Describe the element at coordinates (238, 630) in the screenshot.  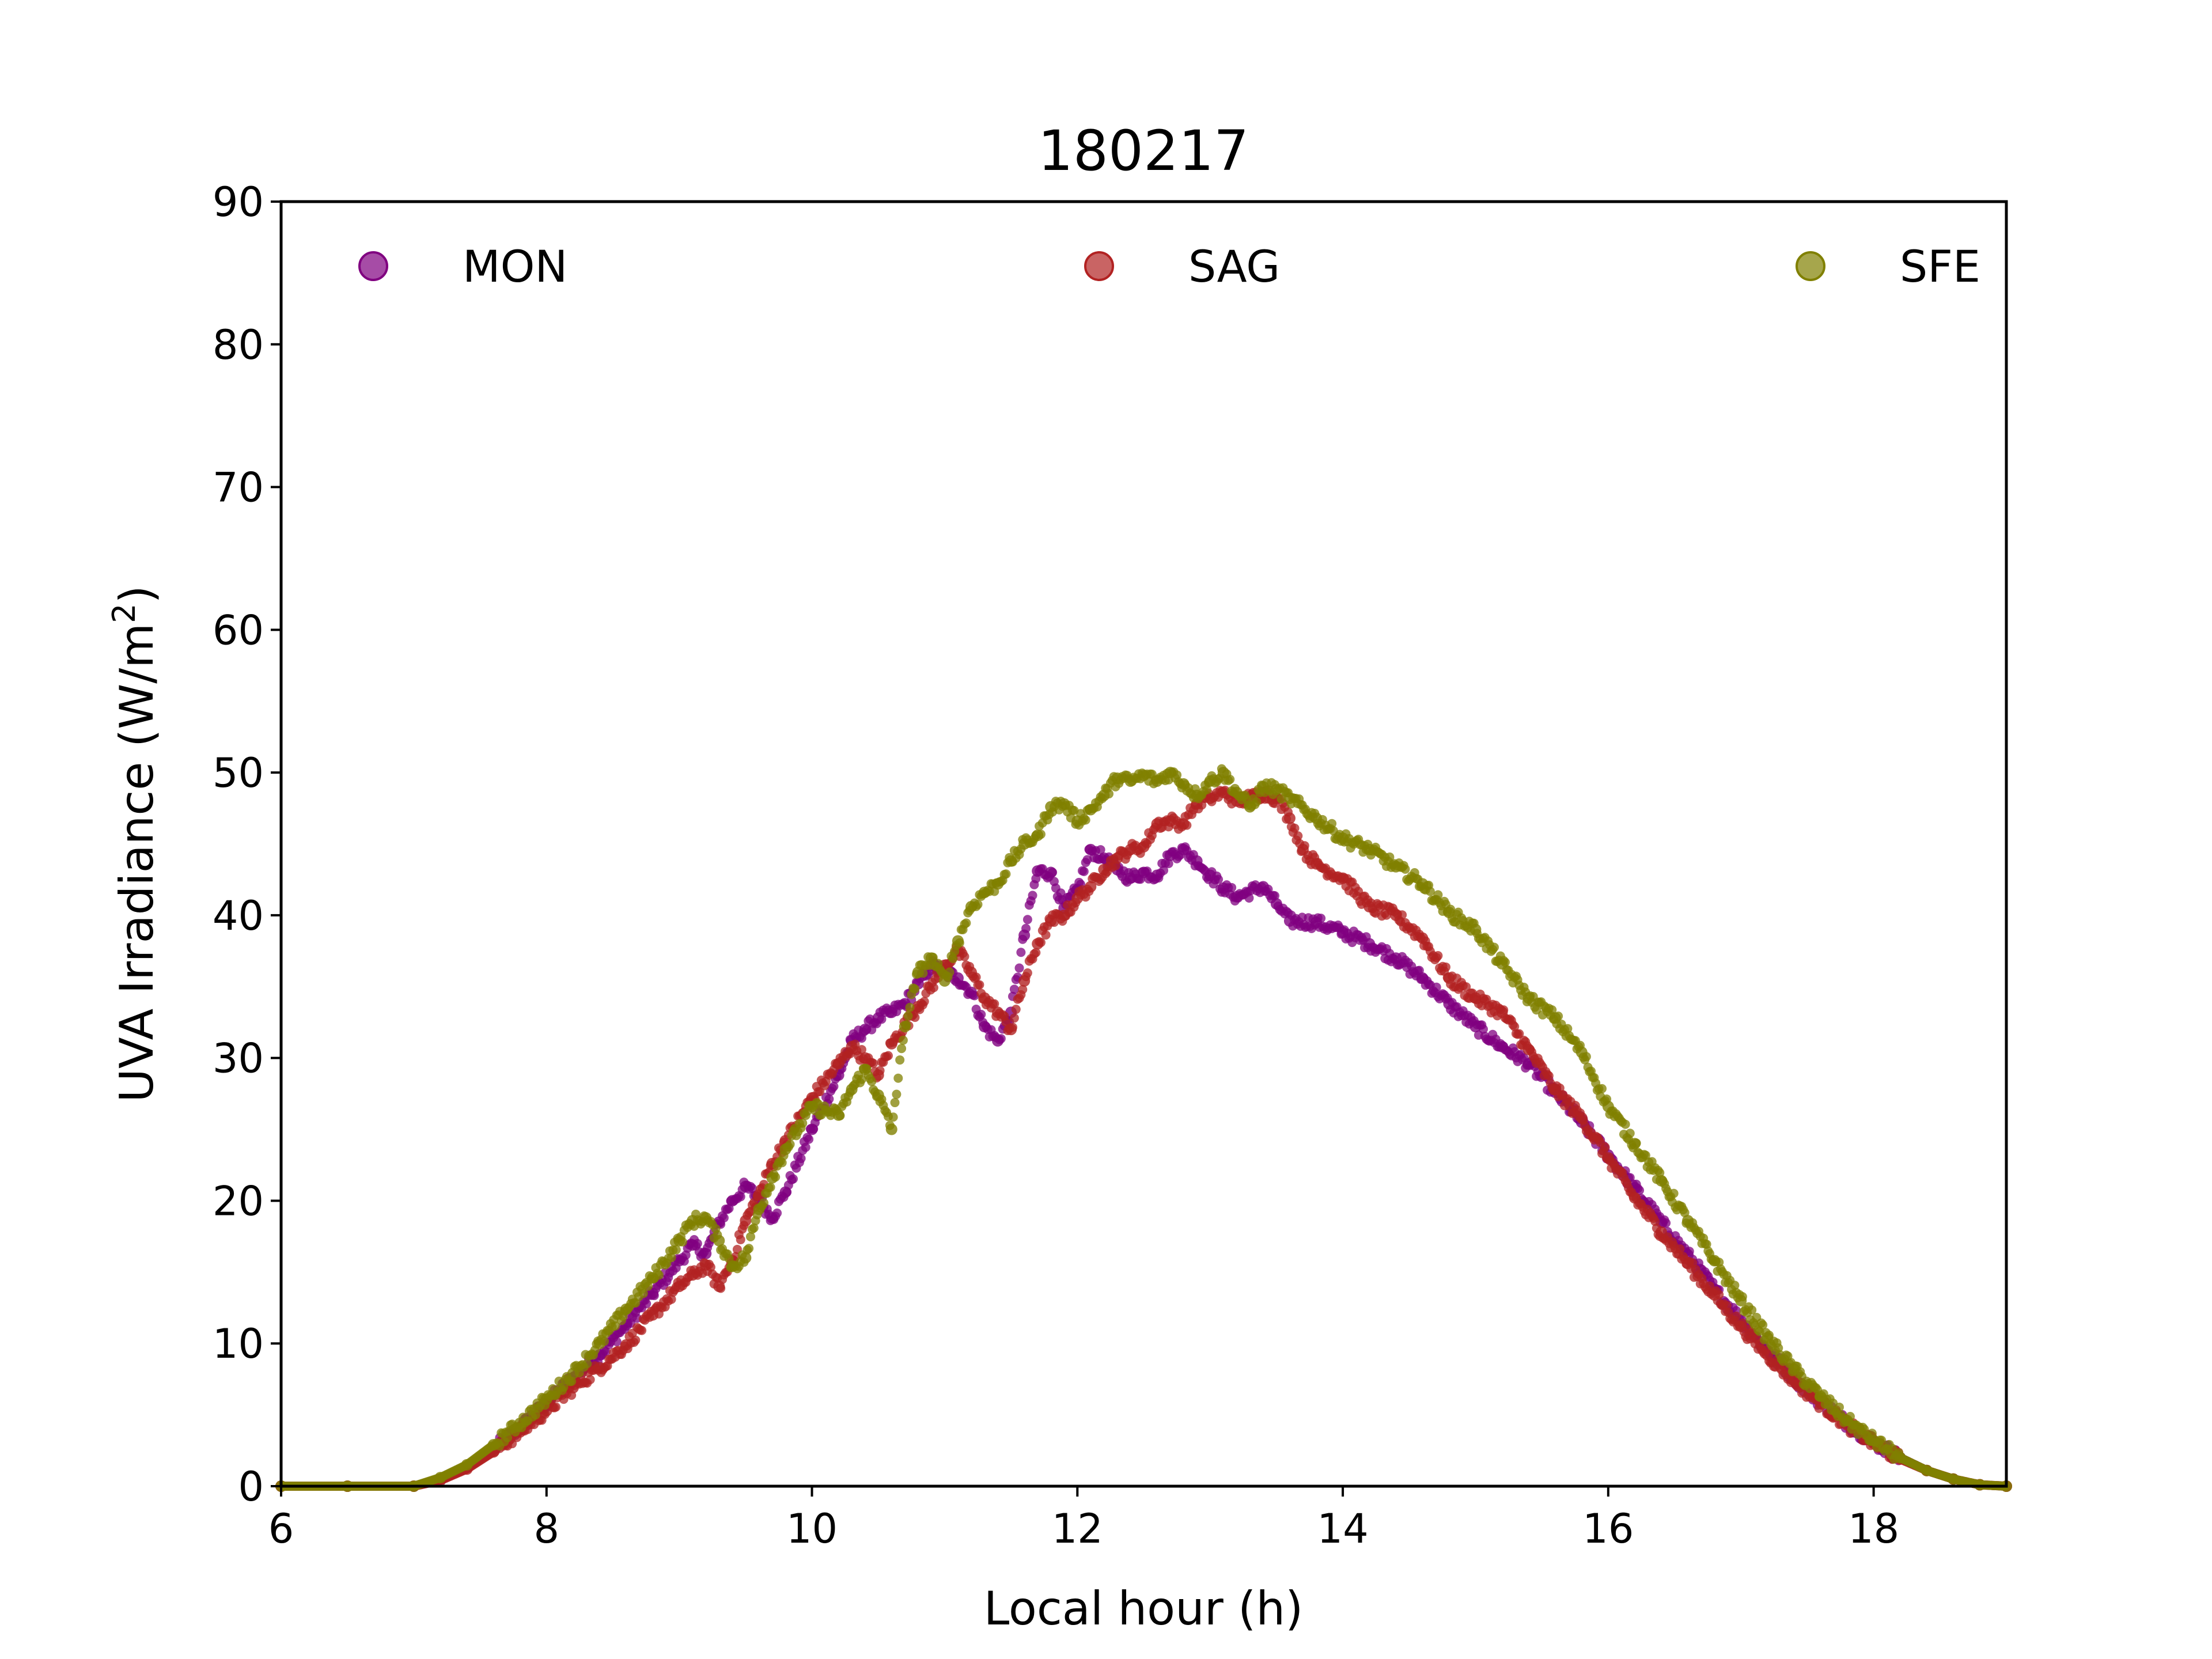
I see `y-tick-label: 60` at that location.